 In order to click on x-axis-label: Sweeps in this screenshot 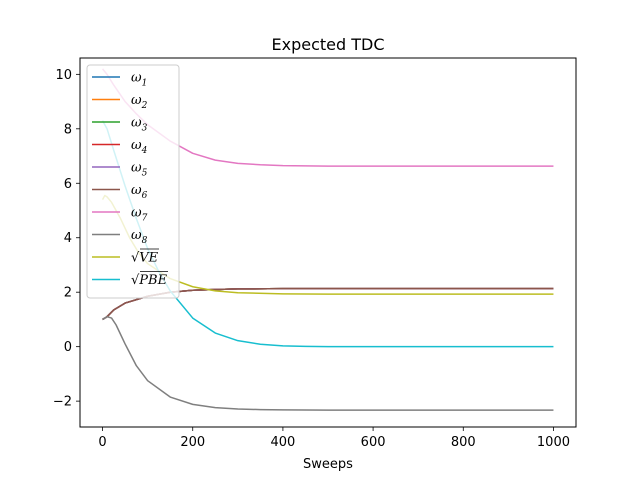, I will do `click(328, 464)`.